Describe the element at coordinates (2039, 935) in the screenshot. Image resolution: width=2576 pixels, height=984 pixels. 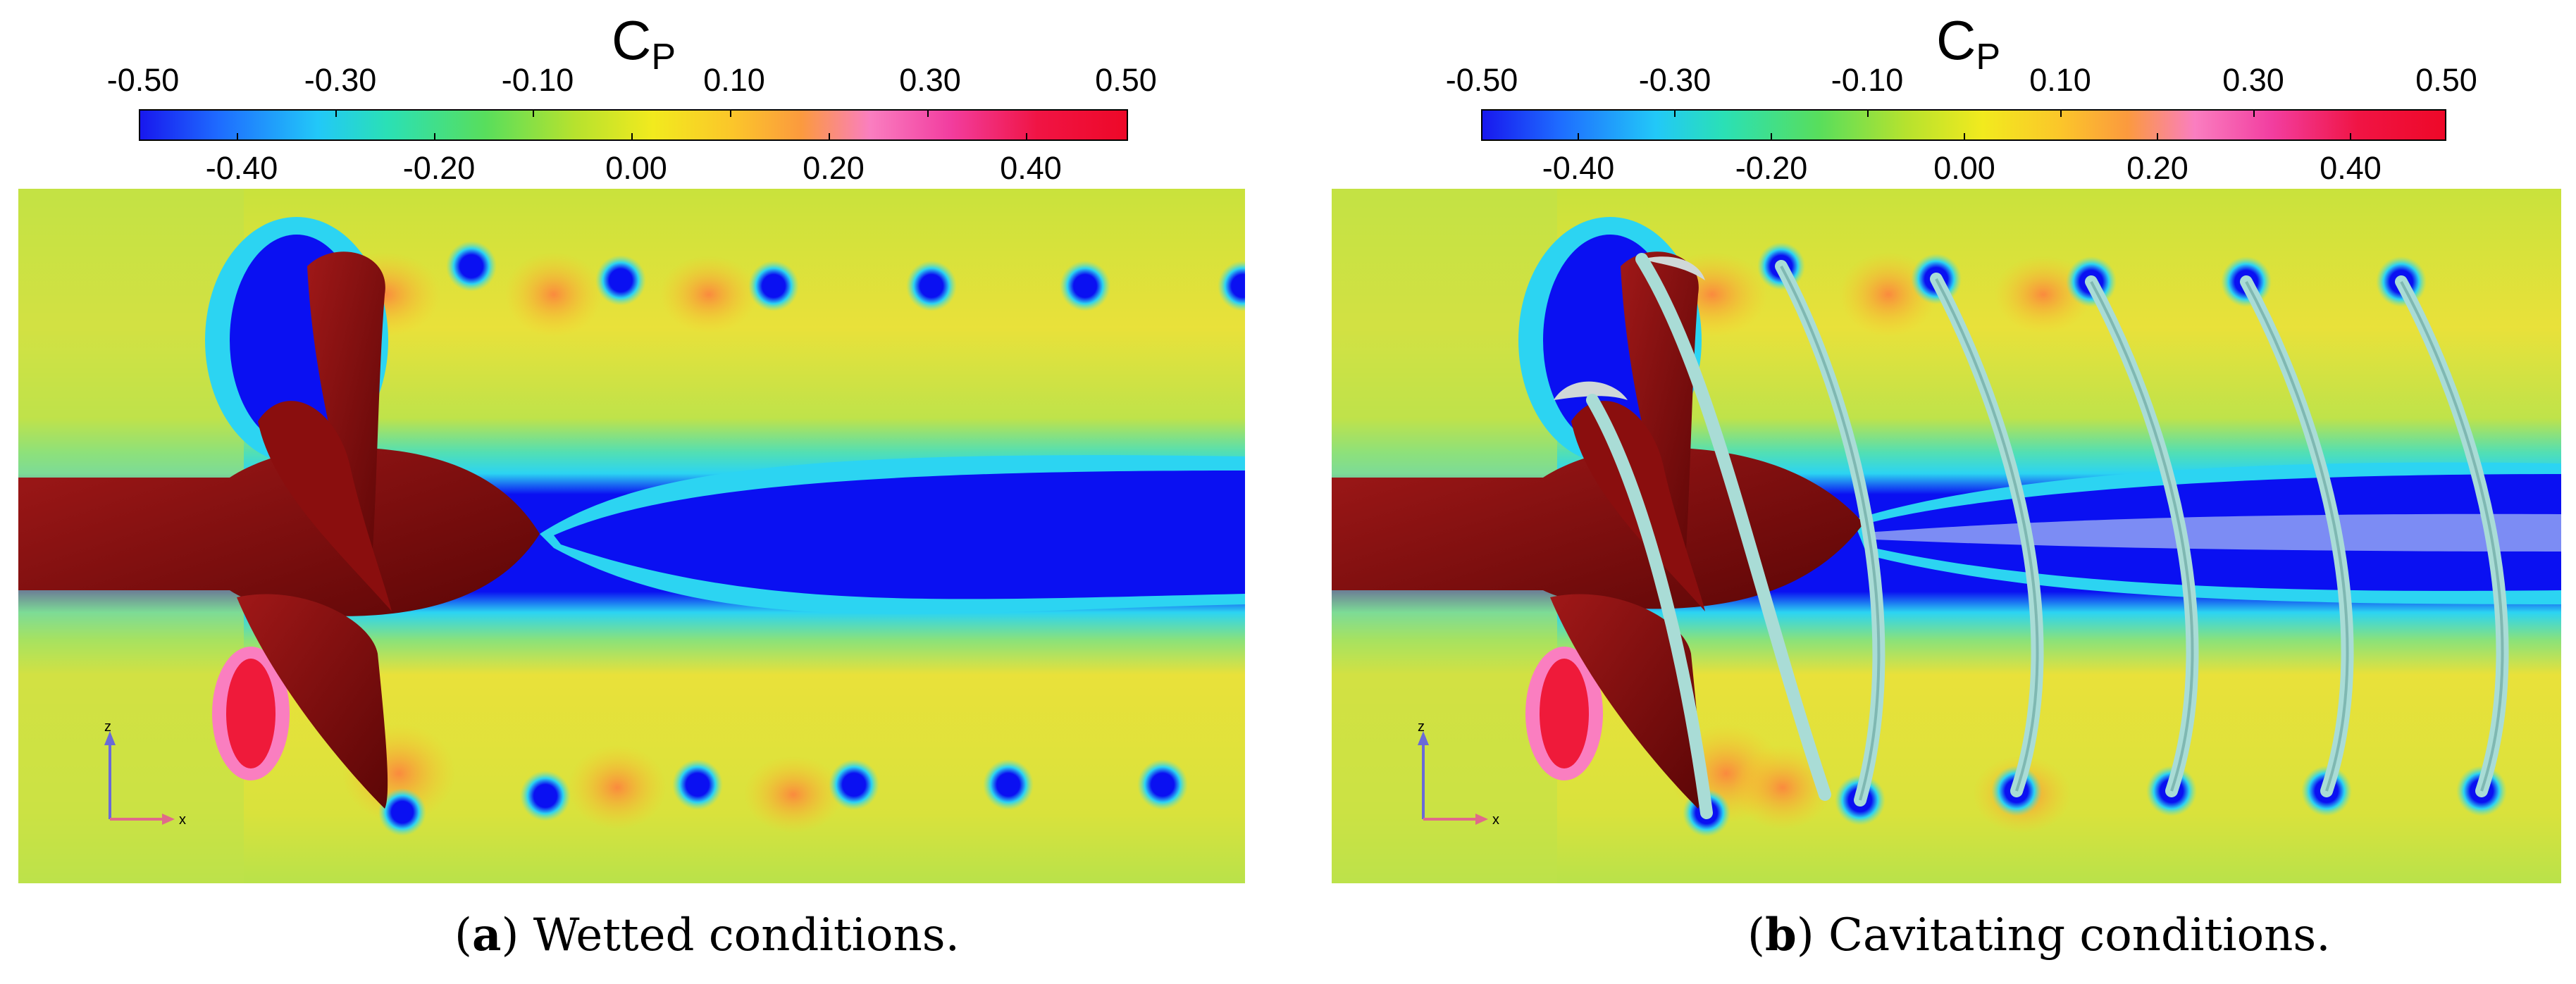
I see `caption-b: (b) Cavitating conditions.` at that location.